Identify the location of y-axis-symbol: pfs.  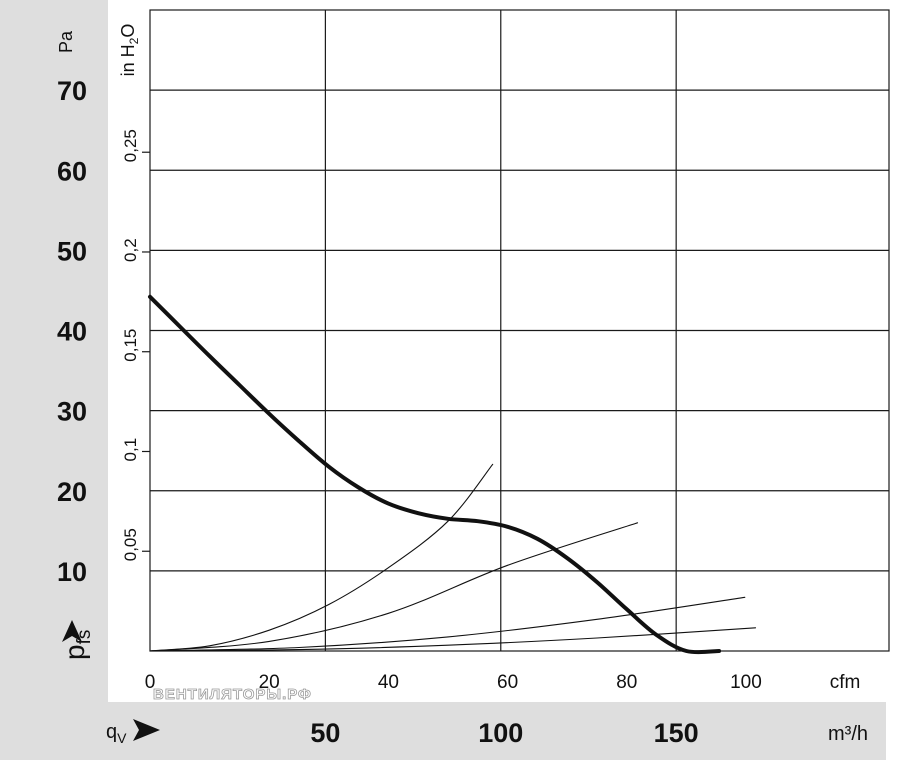
(77, 645).